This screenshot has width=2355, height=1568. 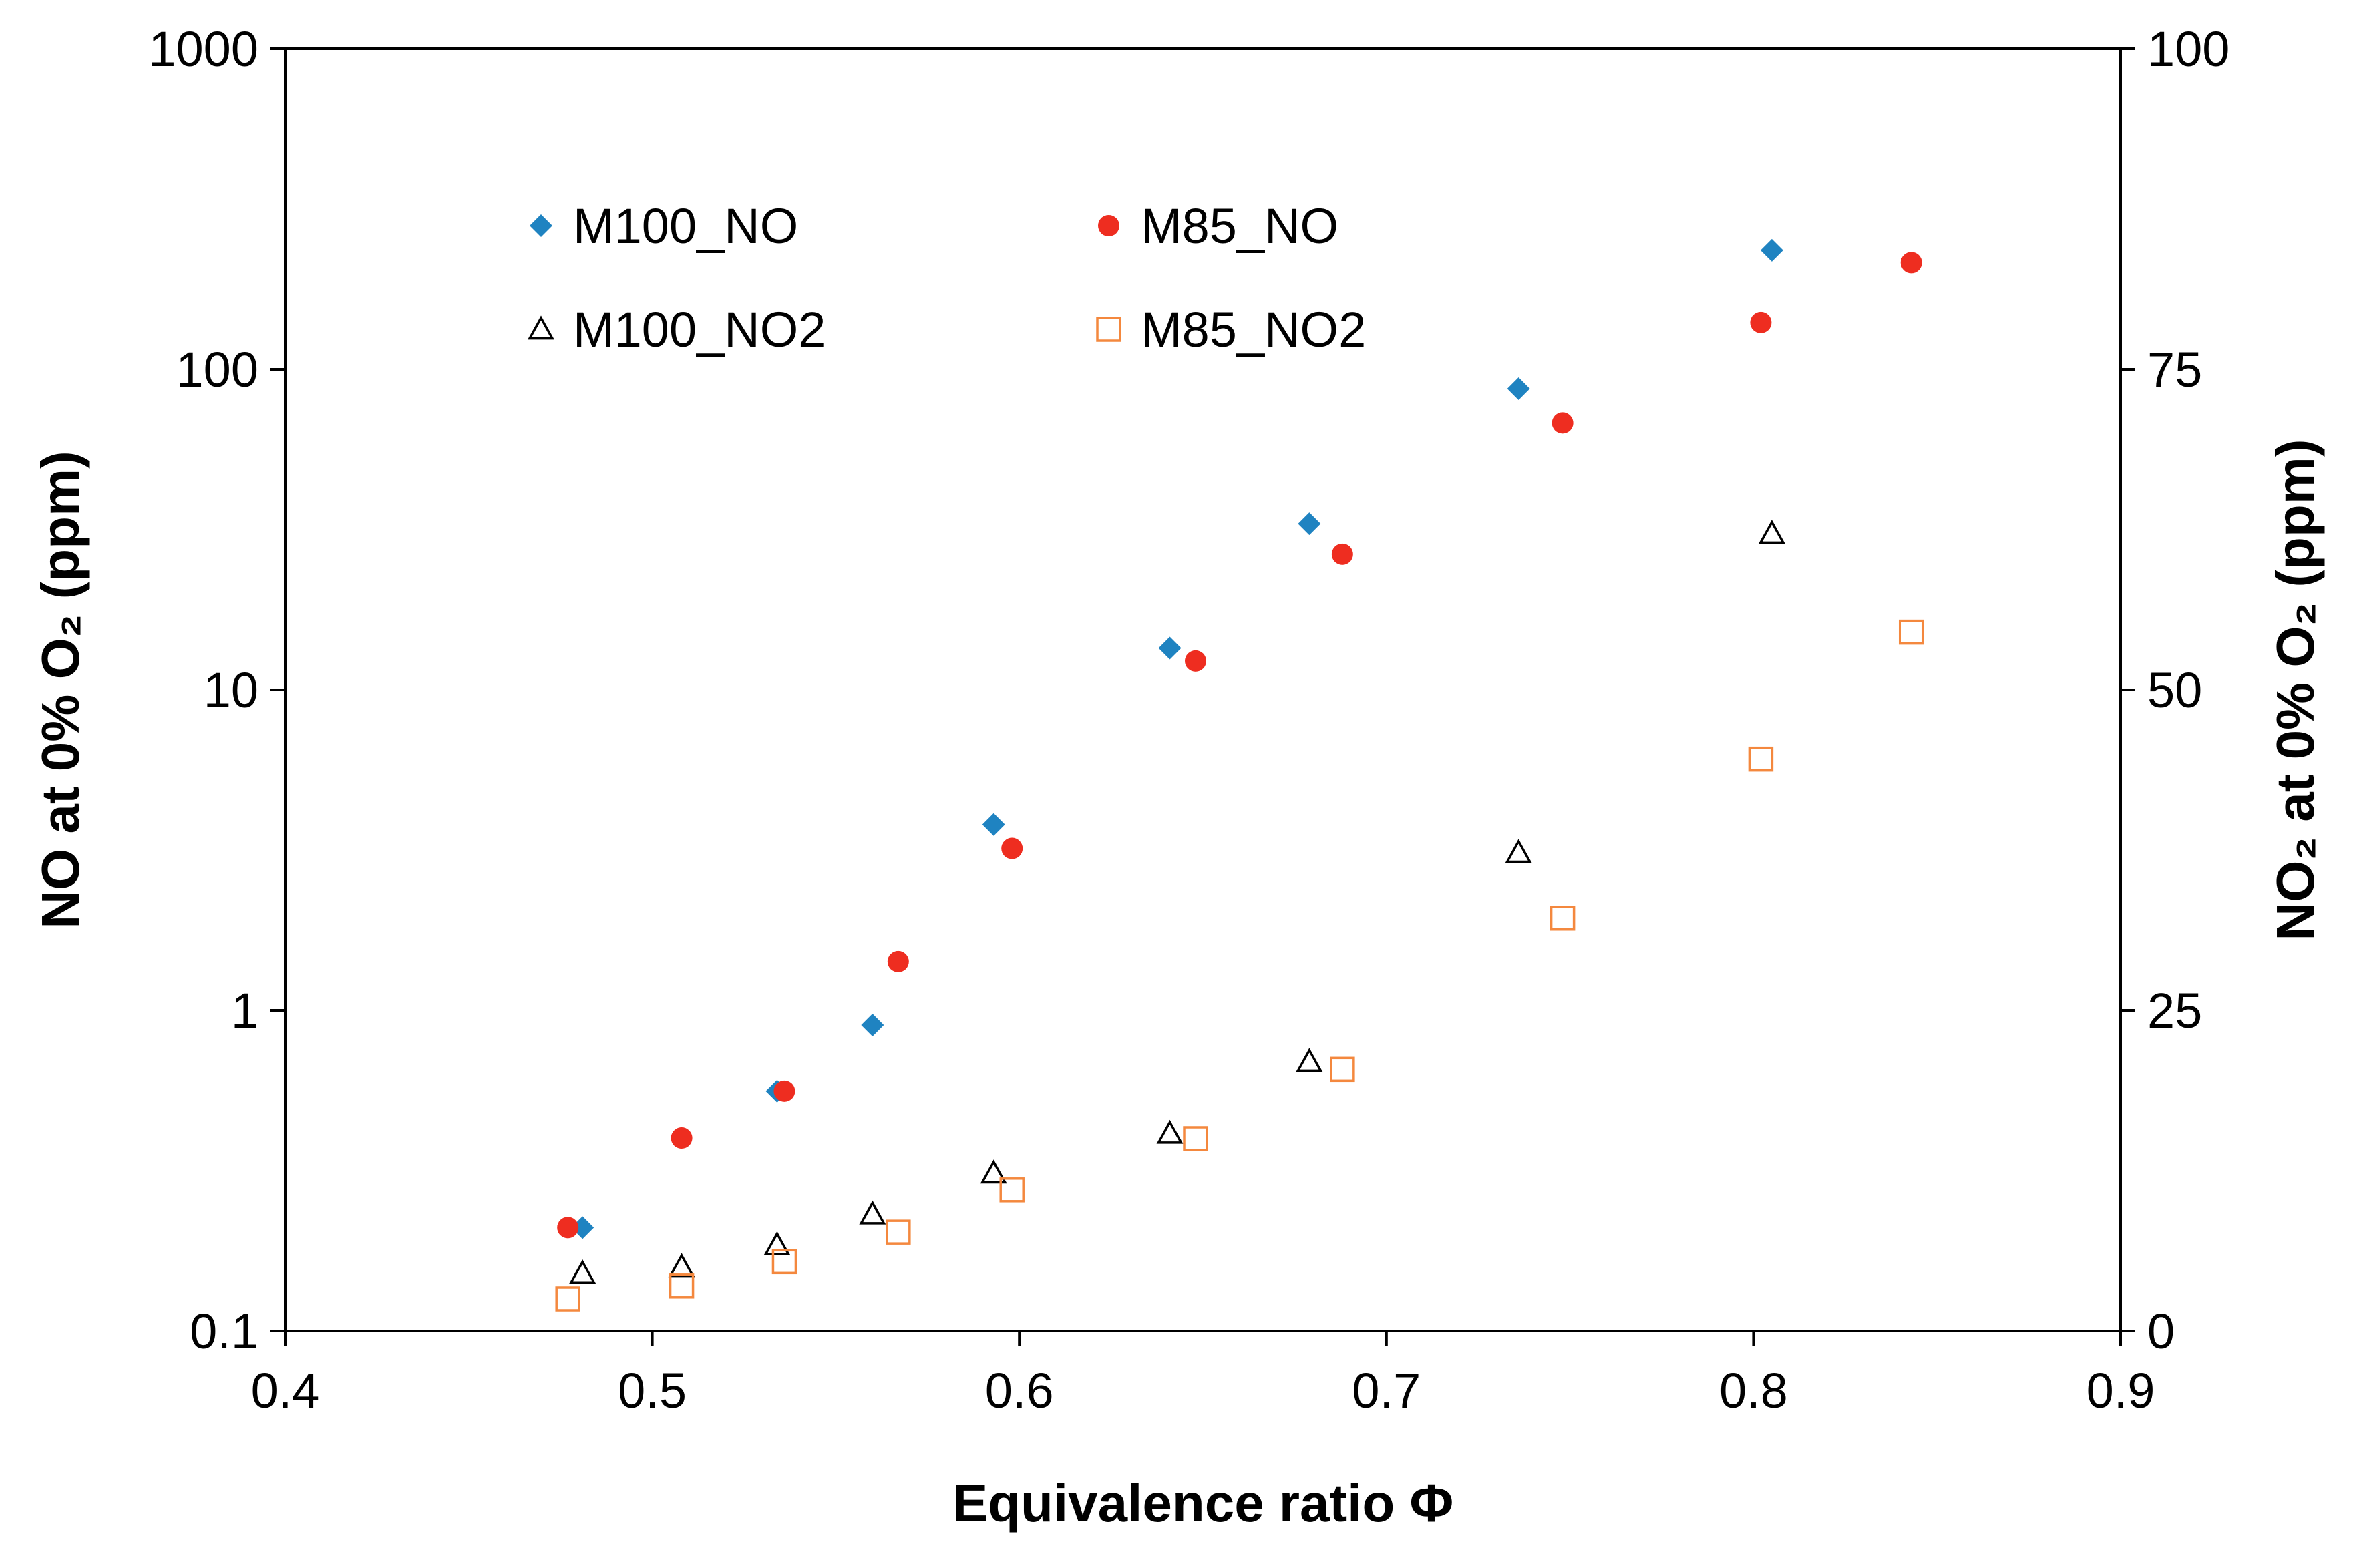 I want to click on x-tick-label: 0.8, so click(x=1753, y=1390).